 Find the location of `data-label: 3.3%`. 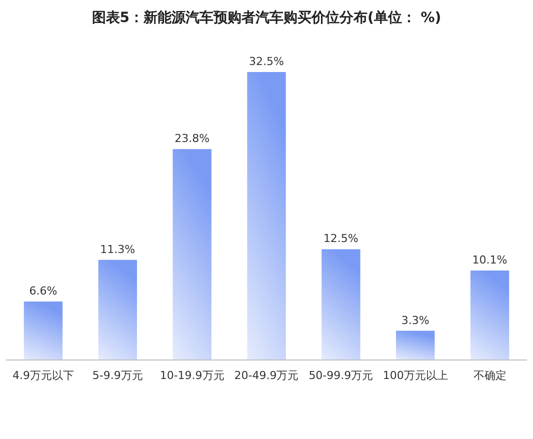

data-label: 3.3% is located at coordinates (415, 320).